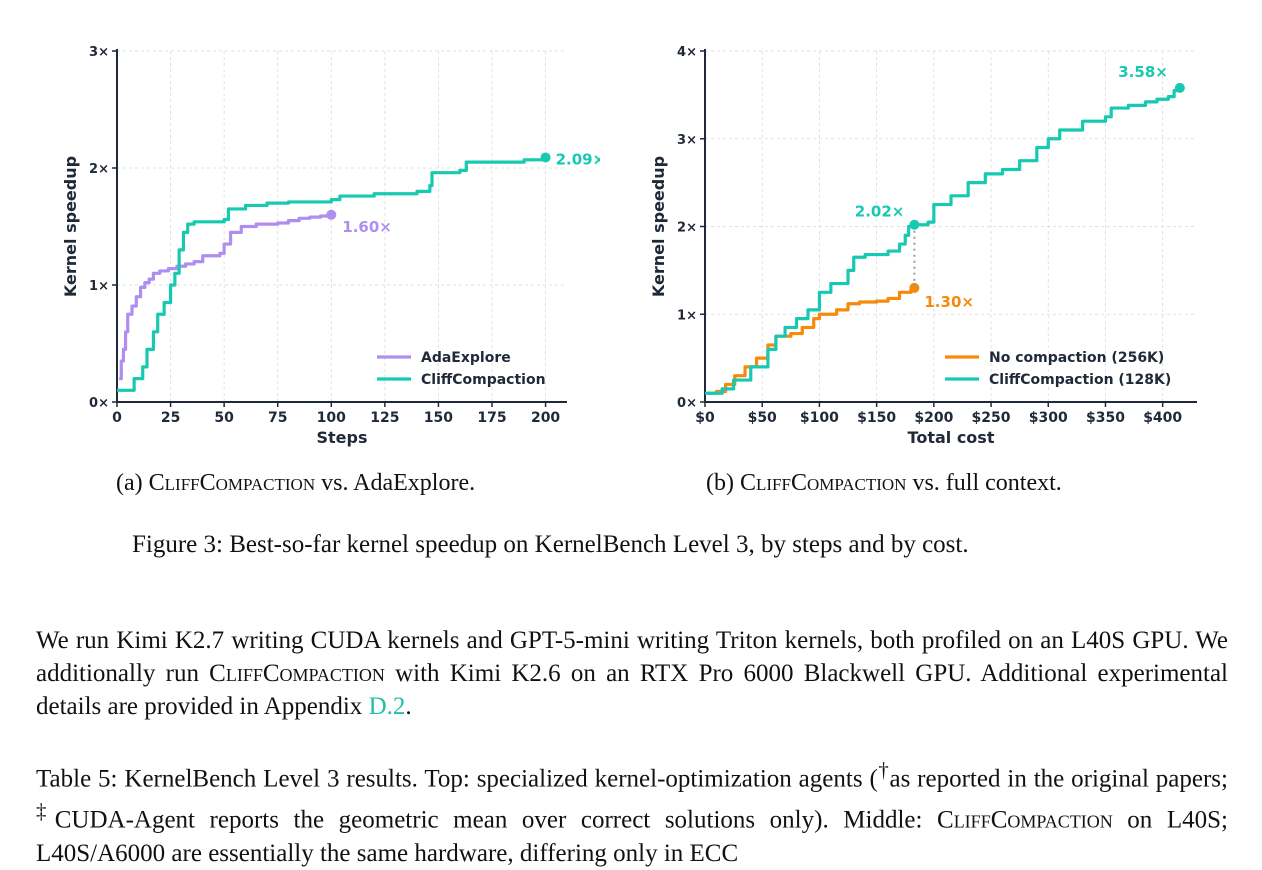  What do you see at coordinates (331, 418) in the screenshot?
I see `x-tick-label: 100` at bounding box center [331, 418].